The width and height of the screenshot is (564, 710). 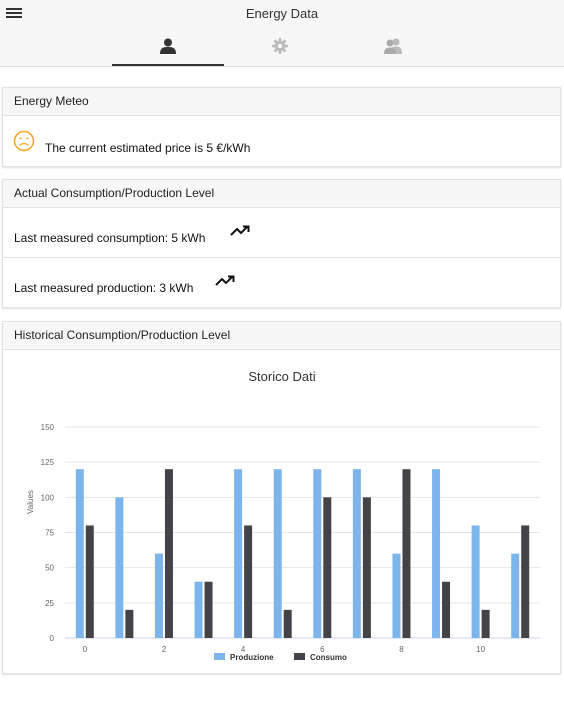 I want to click on price-row: The current estimated price is 5 €/kWh, so click(x=281, y=141).